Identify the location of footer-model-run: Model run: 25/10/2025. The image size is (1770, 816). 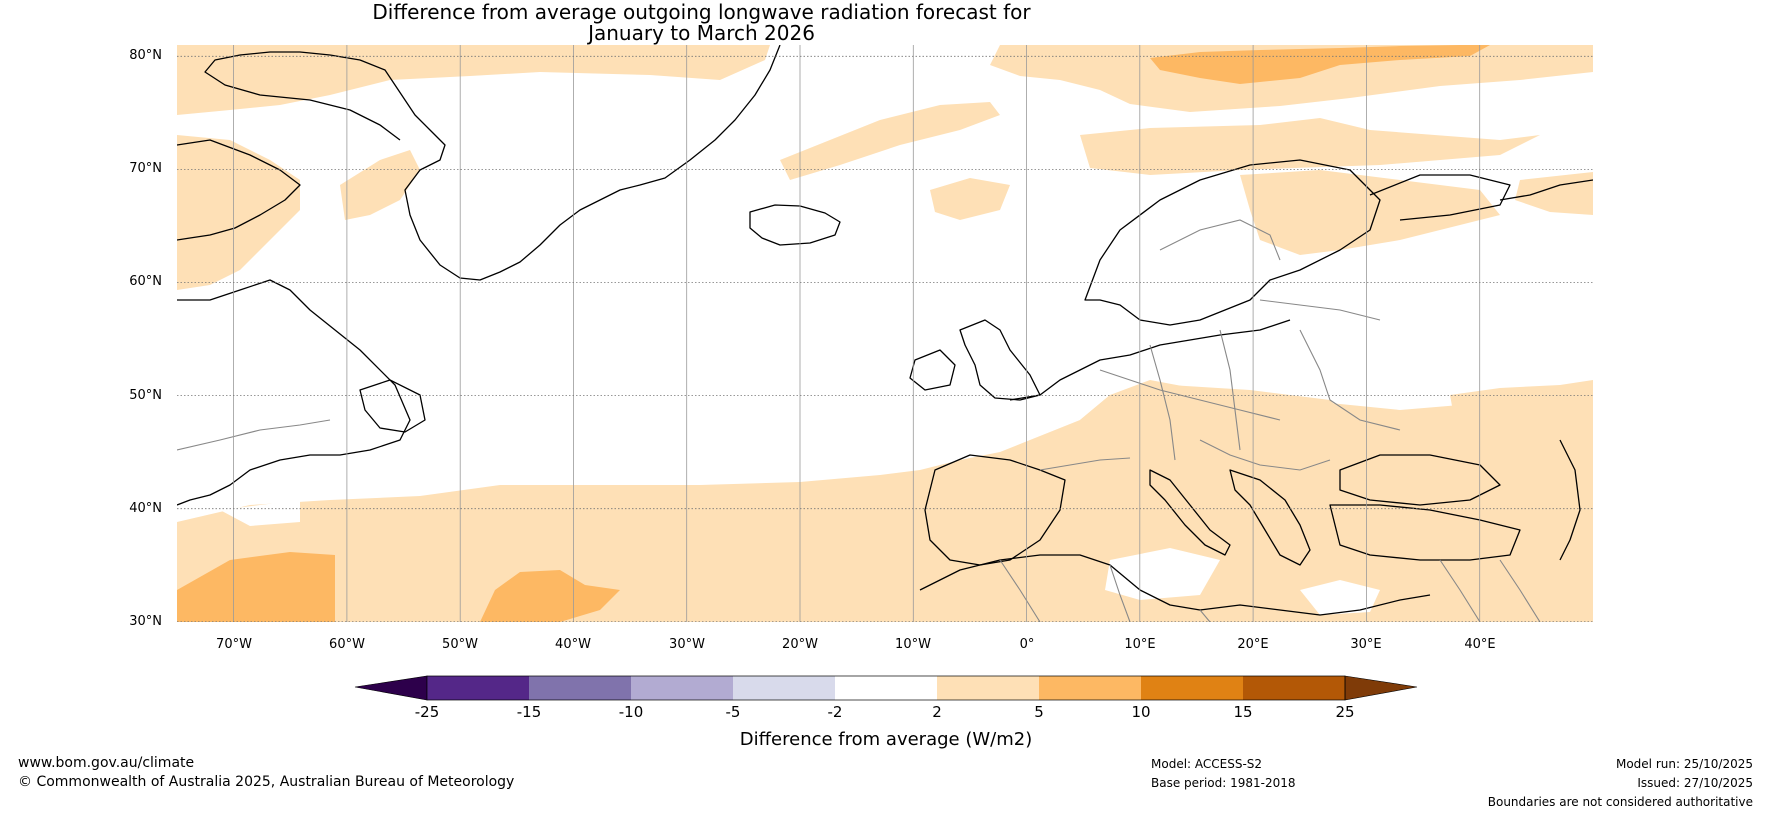
(1684, 764).